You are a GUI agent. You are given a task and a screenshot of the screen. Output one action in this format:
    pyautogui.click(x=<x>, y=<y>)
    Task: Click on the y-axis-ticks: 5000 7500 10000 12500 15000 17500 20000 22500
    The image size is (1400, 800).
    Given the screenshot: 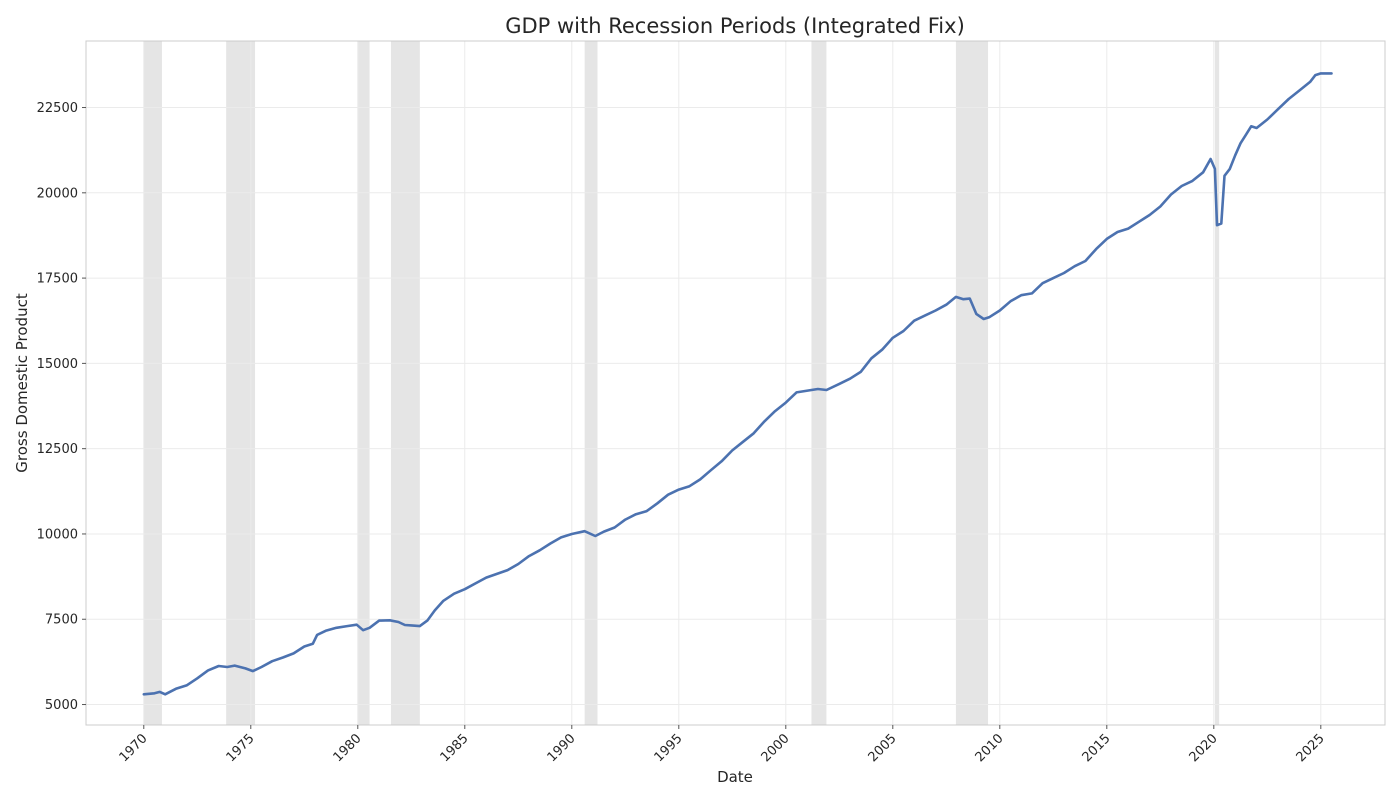 What is the action you would take?
    pyautogui.click(x=61, y=407)
    